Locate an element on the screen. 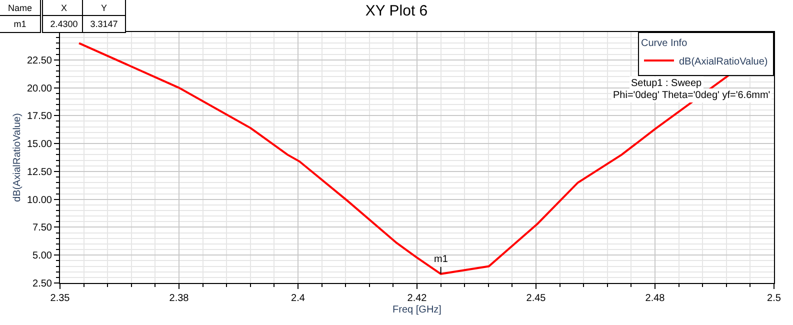  annotation: Setup1 : Sweep is located at coordinates (666, 83).